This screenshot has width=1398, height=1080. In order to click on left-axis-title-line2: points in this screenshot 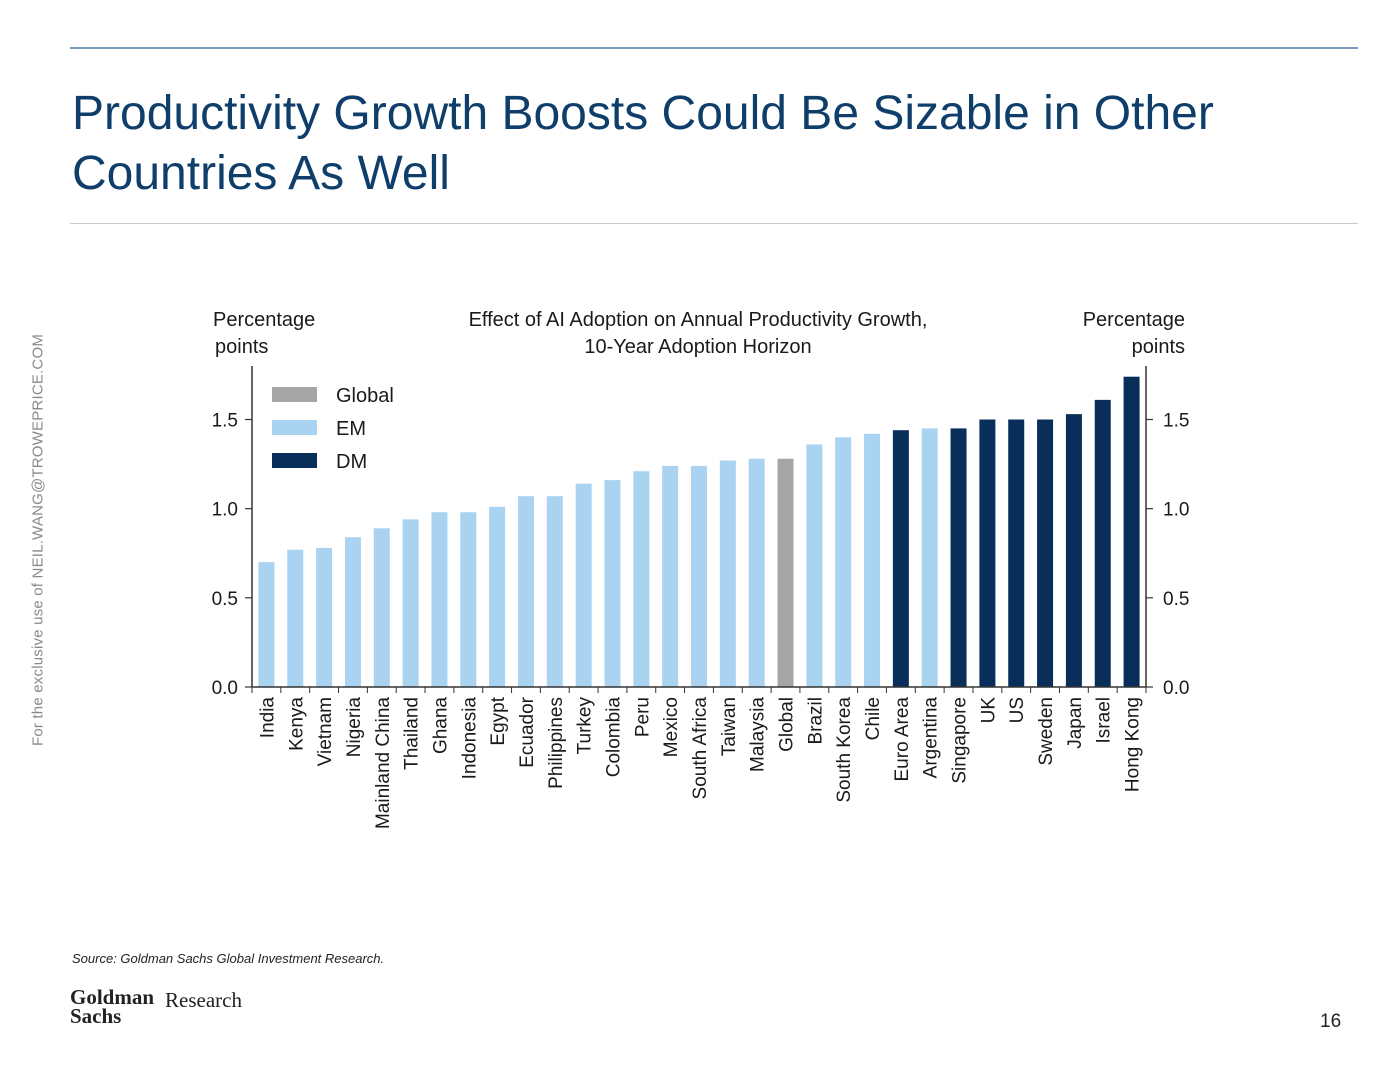, I will do `click(241, 347)`.